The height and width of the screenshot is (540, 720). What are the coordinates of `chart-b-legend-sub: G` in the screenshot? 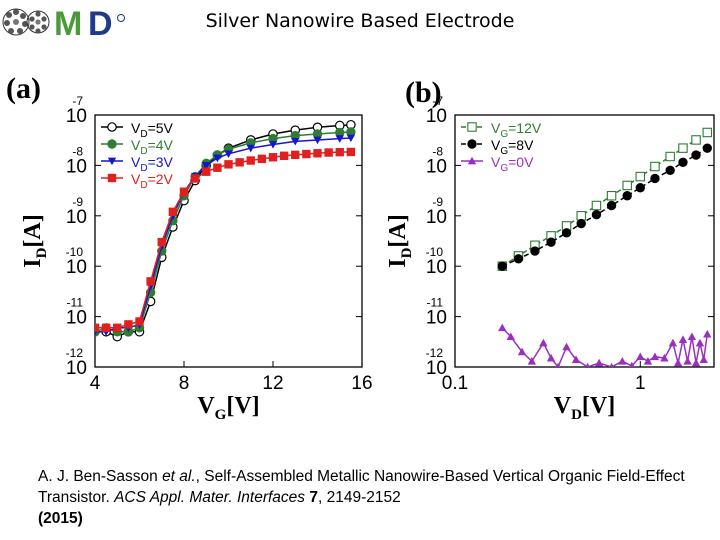 It's located at (504, 151).